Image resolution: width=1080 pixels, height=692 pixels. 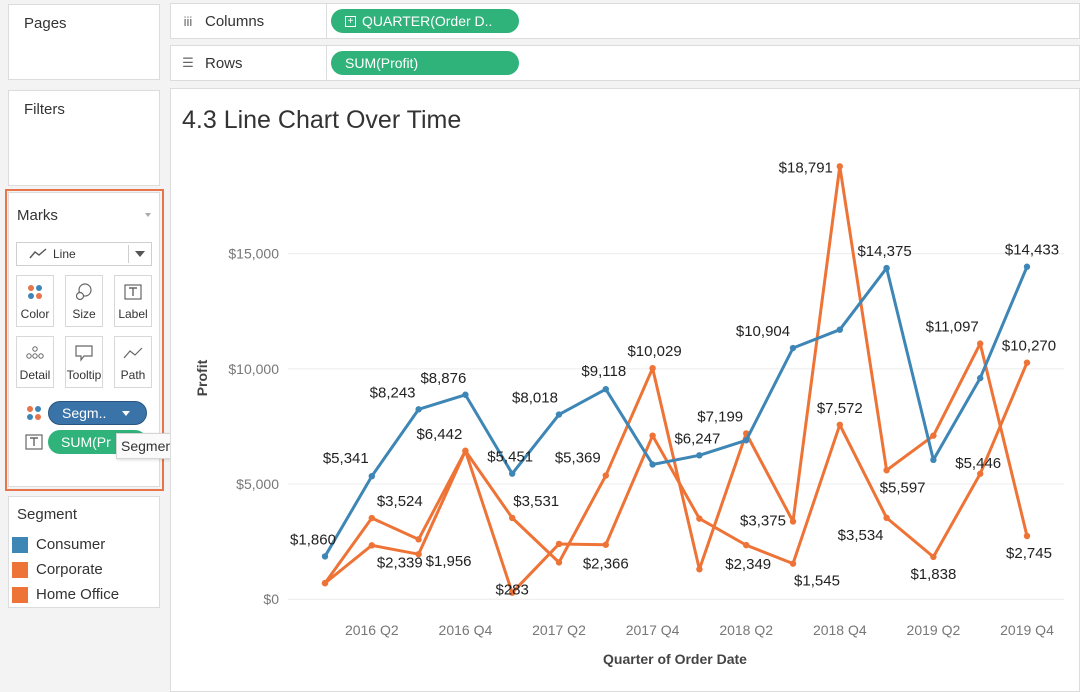 I want to click on segment-legend: Segment, so click(x=84, y=552).